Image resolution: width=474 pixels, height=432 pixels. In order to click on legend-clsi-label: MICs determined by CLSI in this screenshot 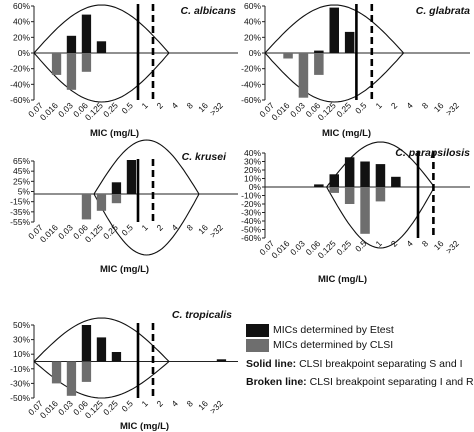, I will do `click(333, 345)`.